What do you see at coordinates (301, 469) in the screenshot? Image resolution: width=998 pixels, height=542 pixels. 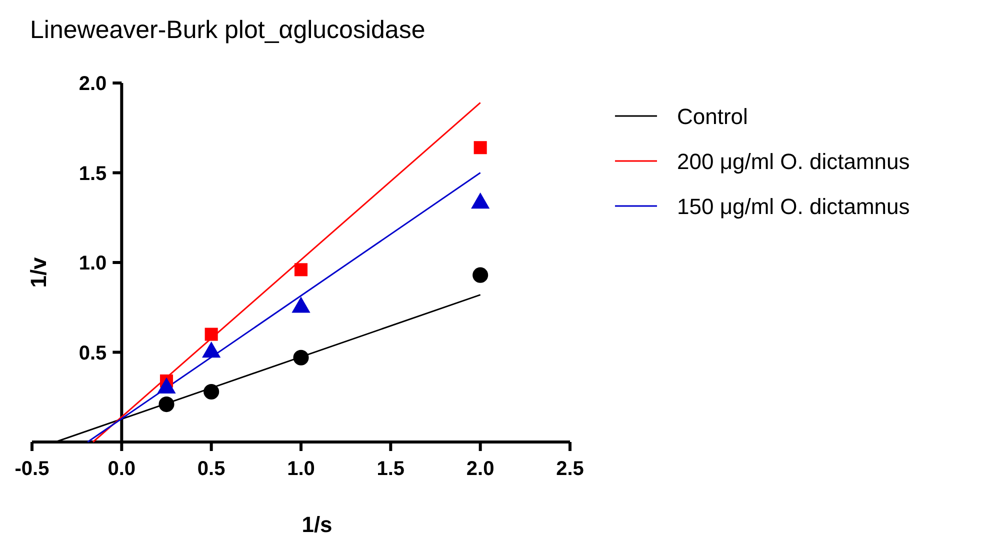 I see `x-tick-label: 1.0` at bounding box center [301, 469].